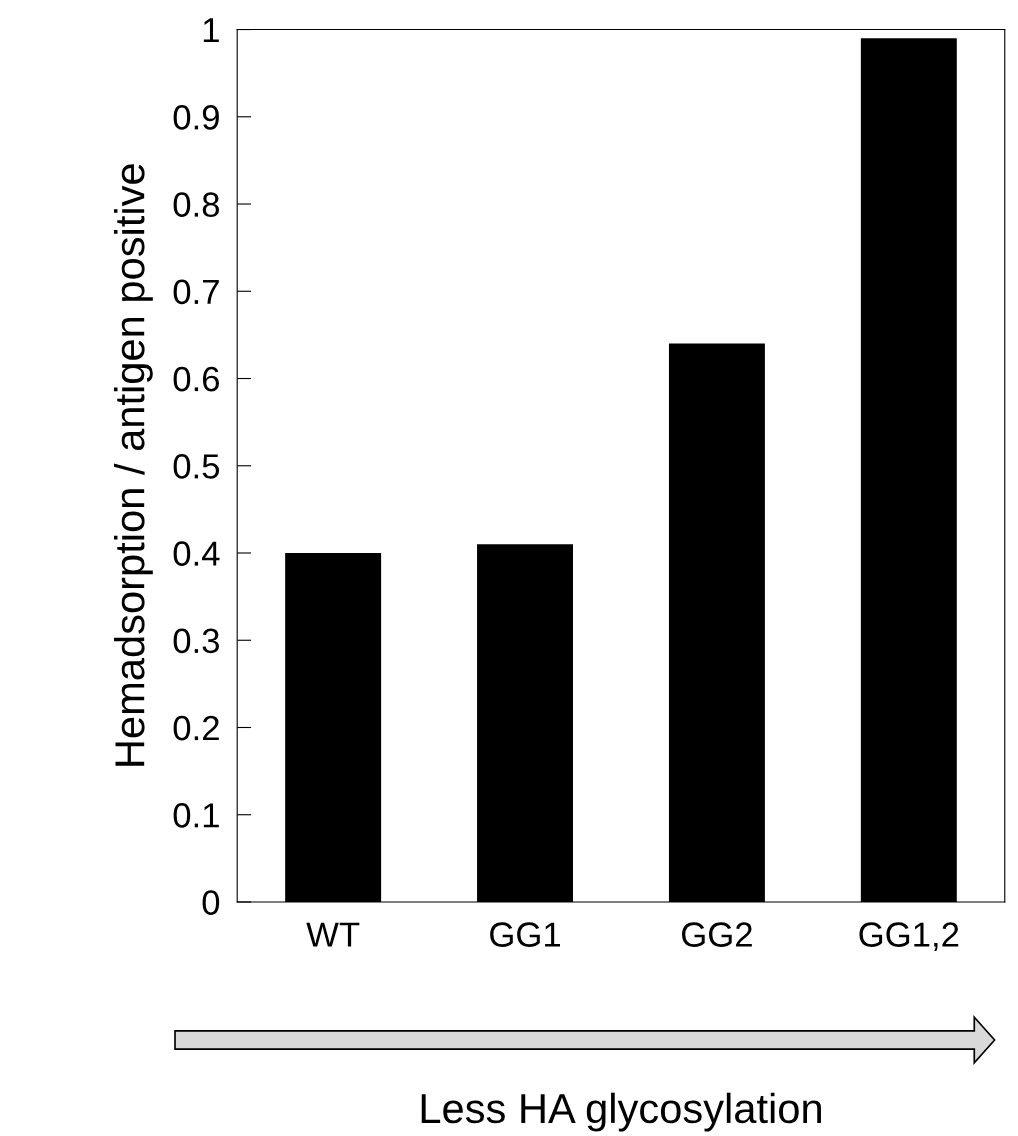 The image size is (1018, 1136). What do you see at coordinates (196, 204) in the screenshot?
I see `y-tick-label: 0.8` at bounding box center [196, 204].